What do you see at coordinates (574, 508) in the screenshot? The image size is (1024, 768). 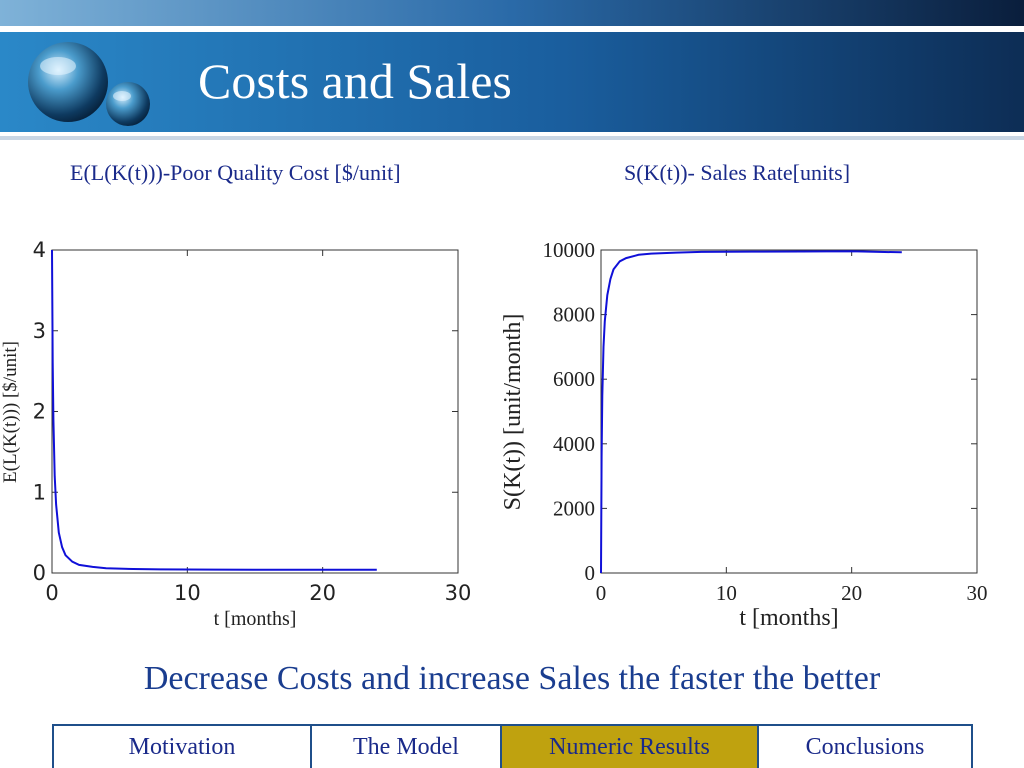 I see `y-tick-label: 2000` at bounding box center [574, 508].